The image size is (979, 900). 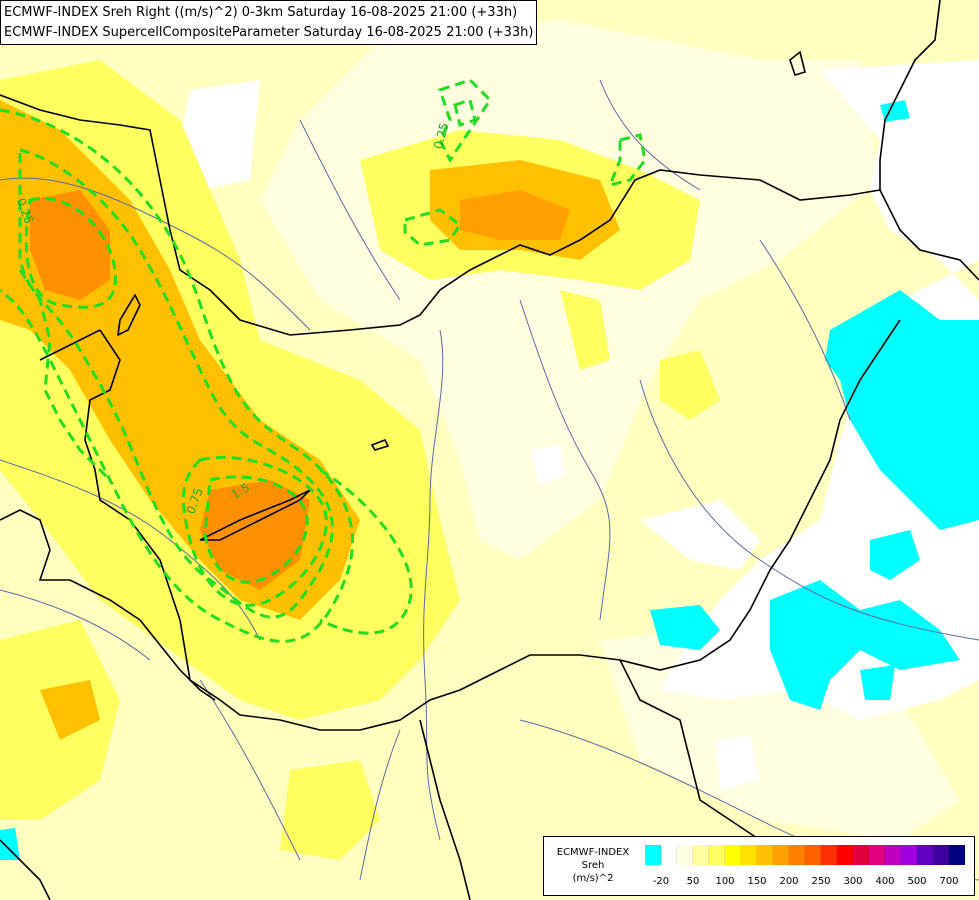 What do you see at coordinates (853, 881) in the screenshot?
I see `legend-tick-label: 300` at bounding box center [853, 881].